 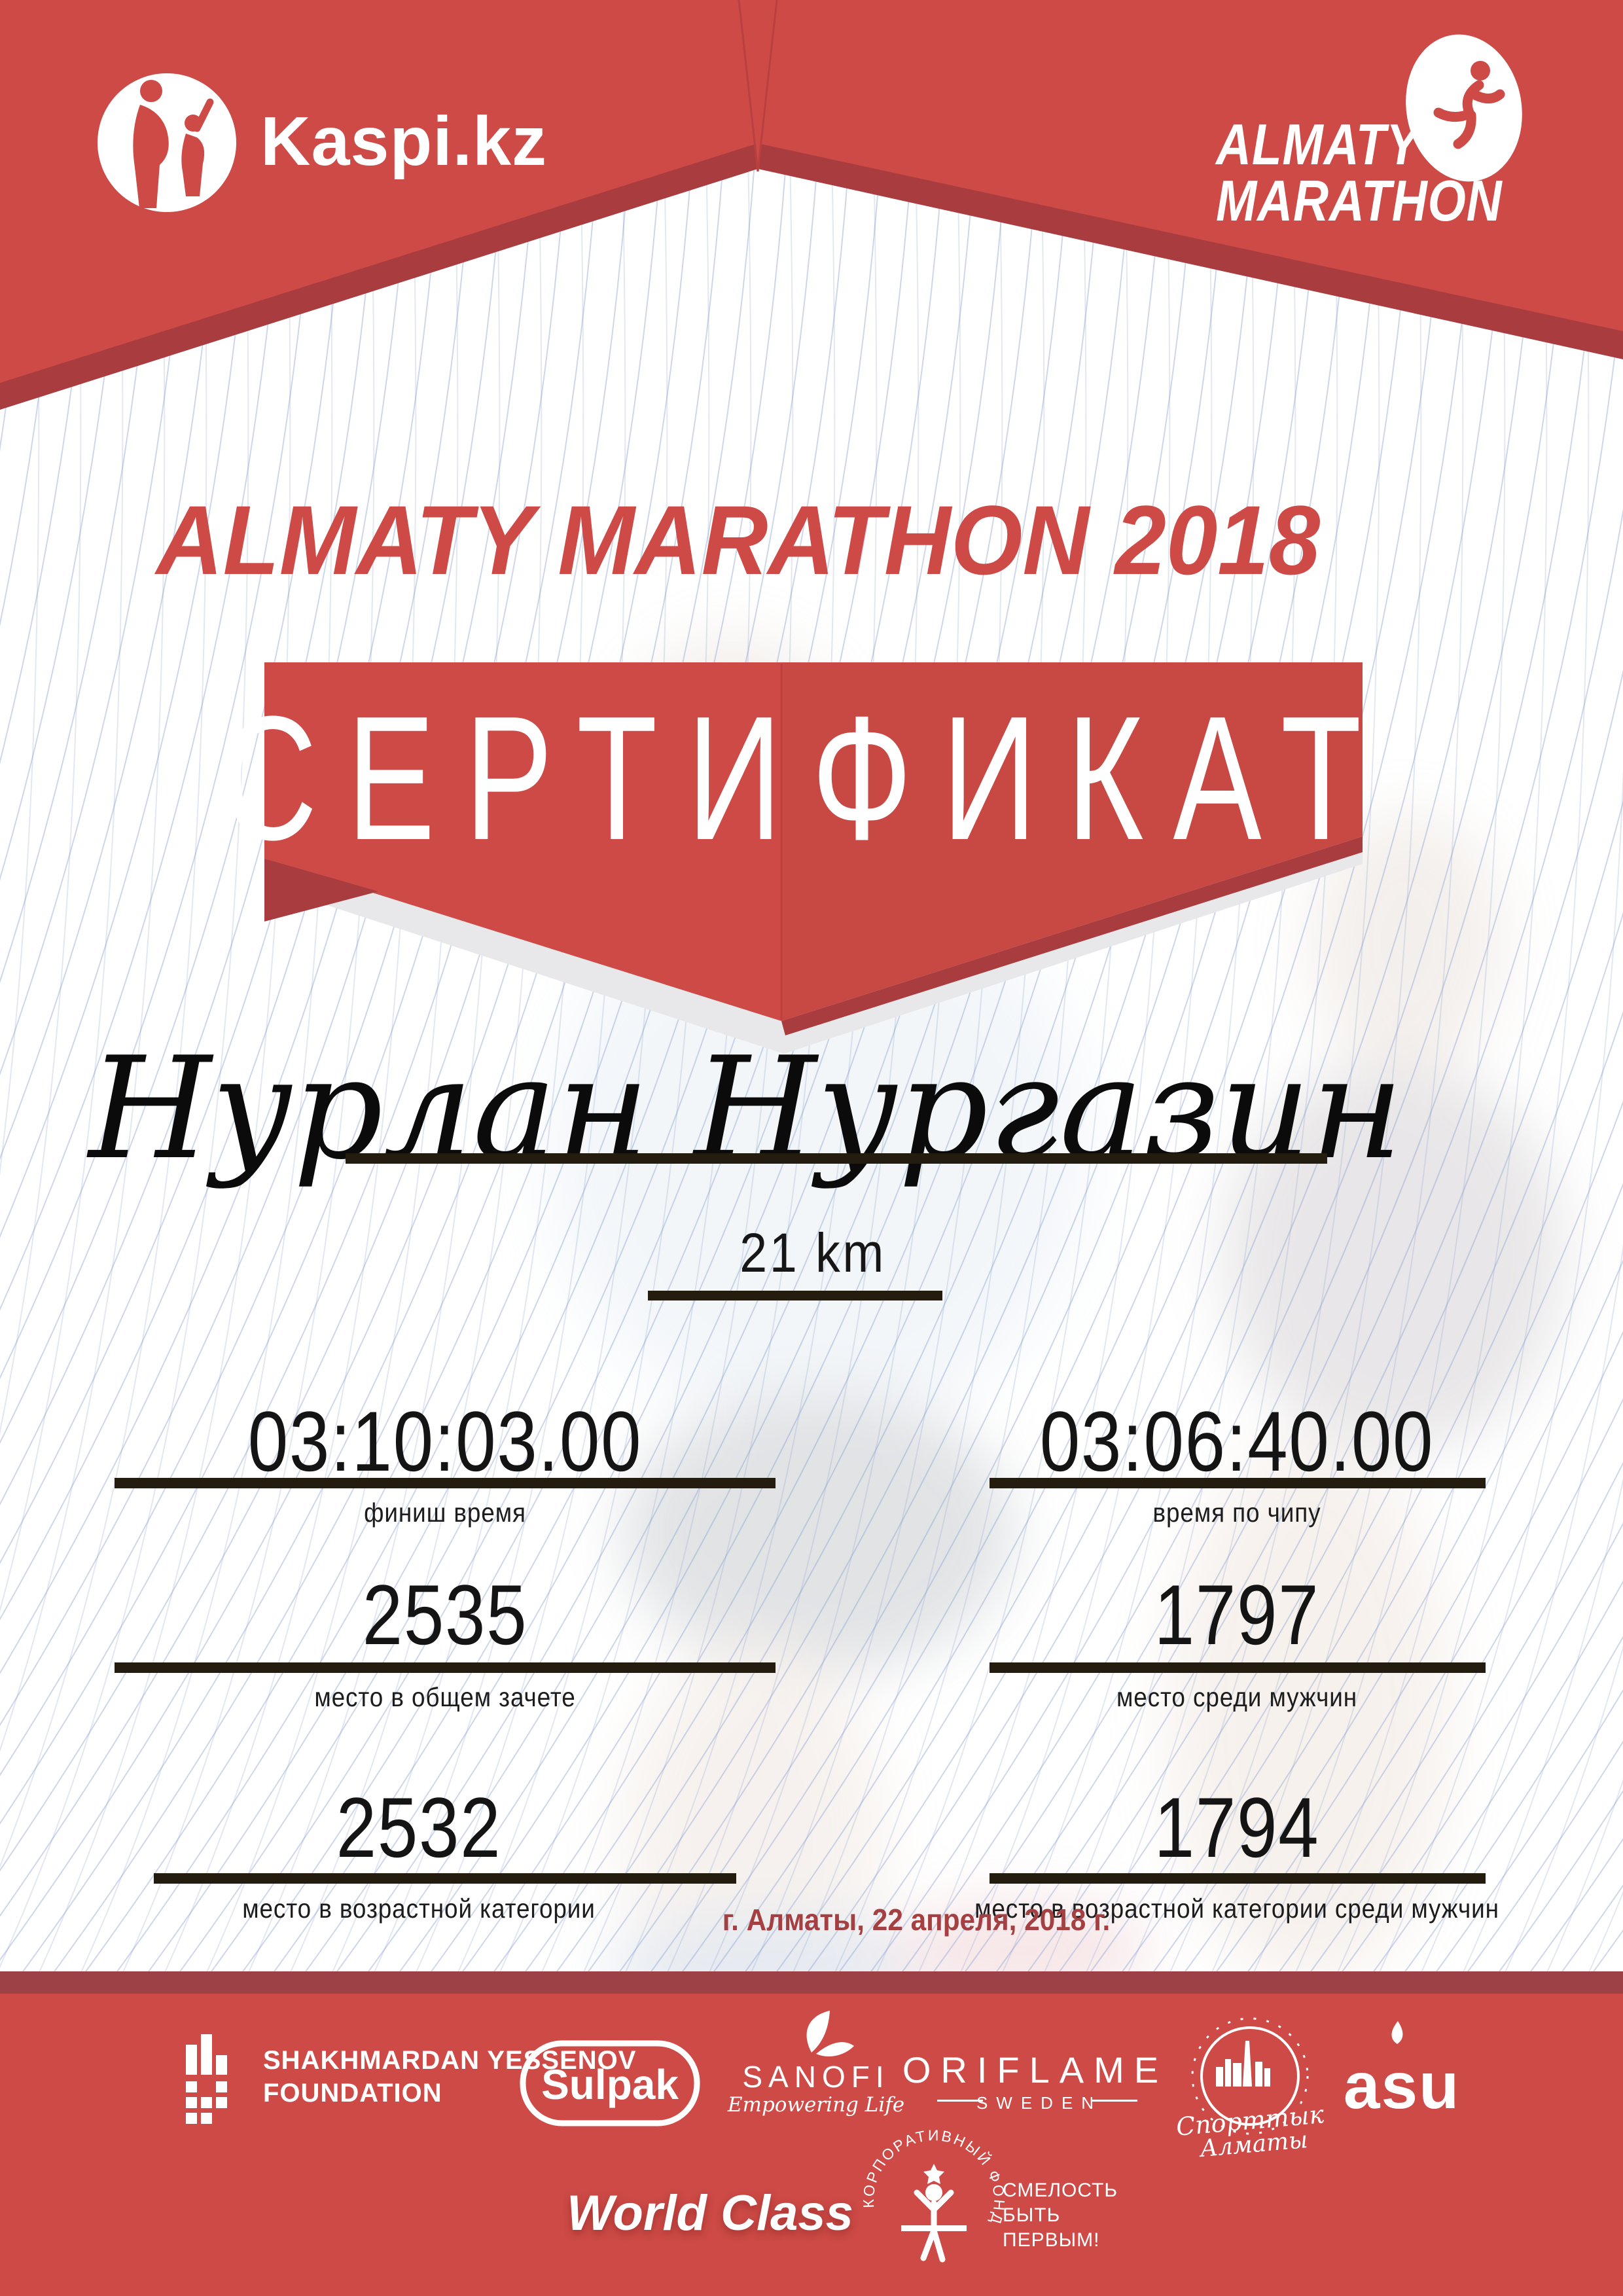 What do you see at coordinates (1039, 2103) in the screenshot?
I see `oriflame-subline: SWEDEN` at bounding box center [1039, 2103].